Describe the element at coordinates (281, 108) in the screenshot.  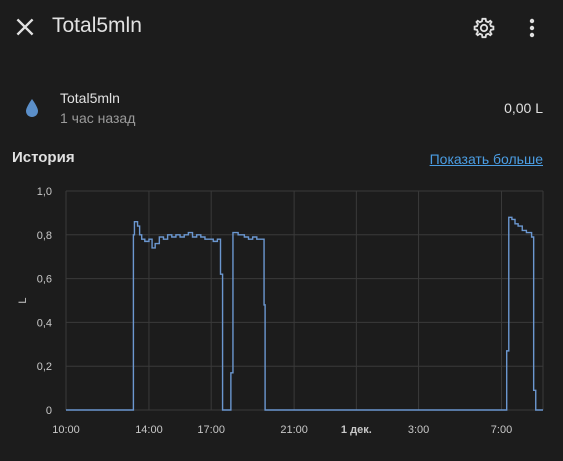
I see `entity-row: Total5mln 1 час назад 0,00 L` at that location.